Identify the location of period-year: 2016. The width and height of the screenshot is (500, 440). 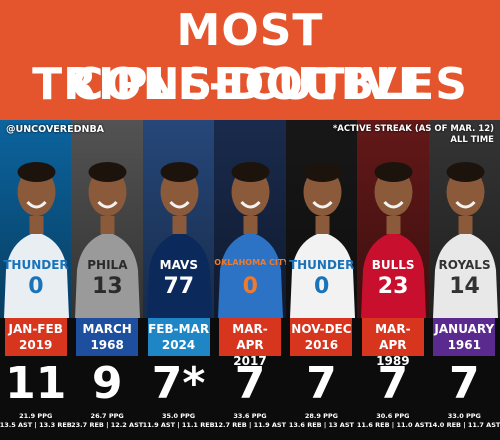
(321, 345).